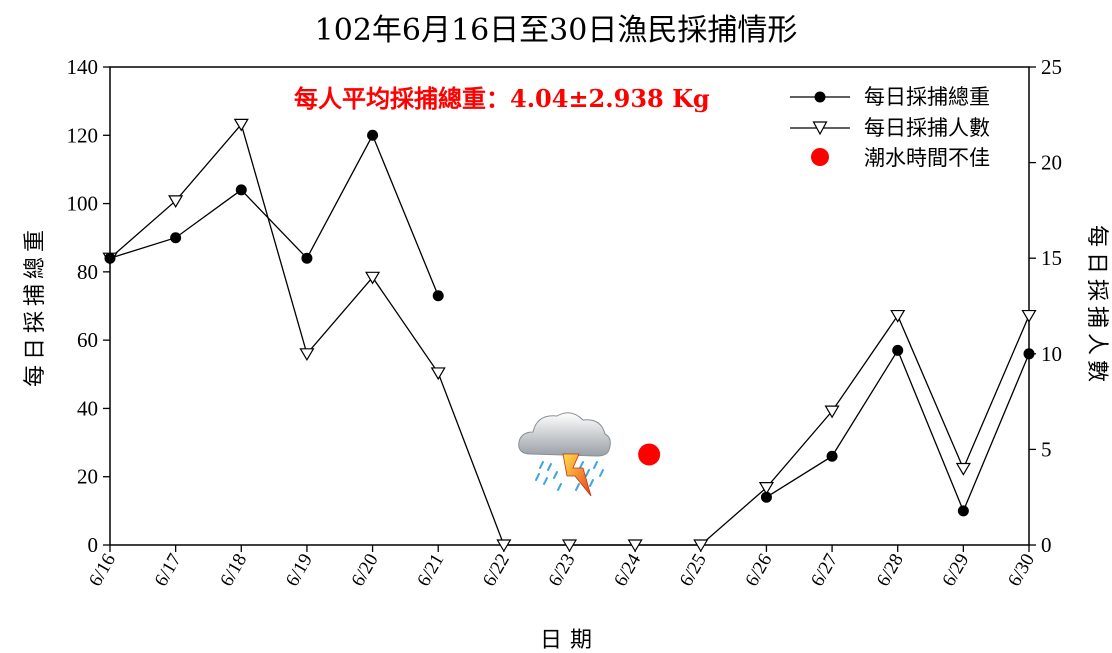 This screenshot has width=1112, height=653. I want to click on x-tick-label: 6/22, so click(496, 570).